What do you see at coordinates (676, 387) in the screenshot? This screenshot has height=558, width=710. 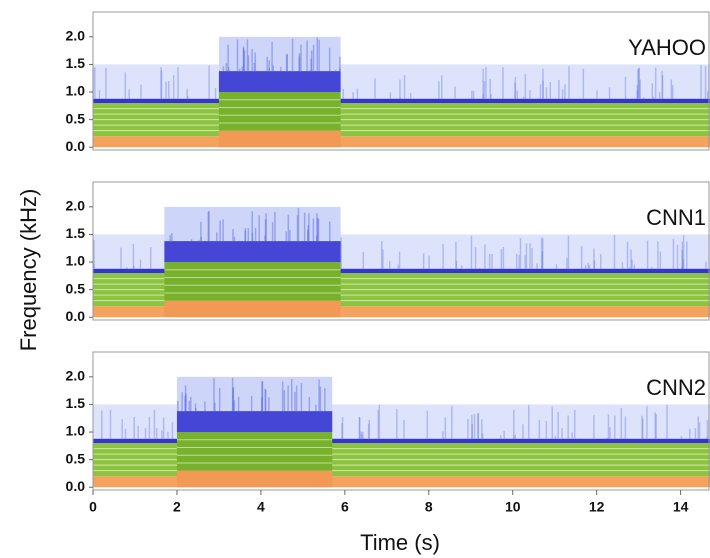 I see `panel-label: CNN2` at bounding box center [676, 387].